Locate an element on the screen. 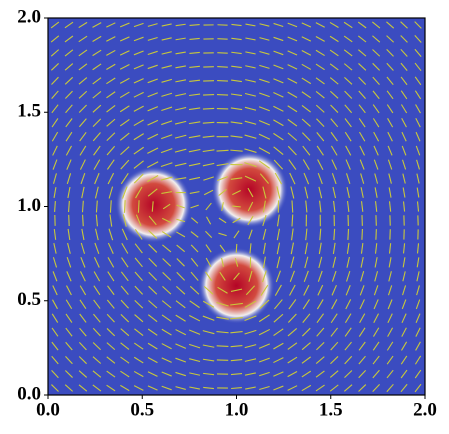  x-tick-label: 1.5 is located at coordinates (331, 409).